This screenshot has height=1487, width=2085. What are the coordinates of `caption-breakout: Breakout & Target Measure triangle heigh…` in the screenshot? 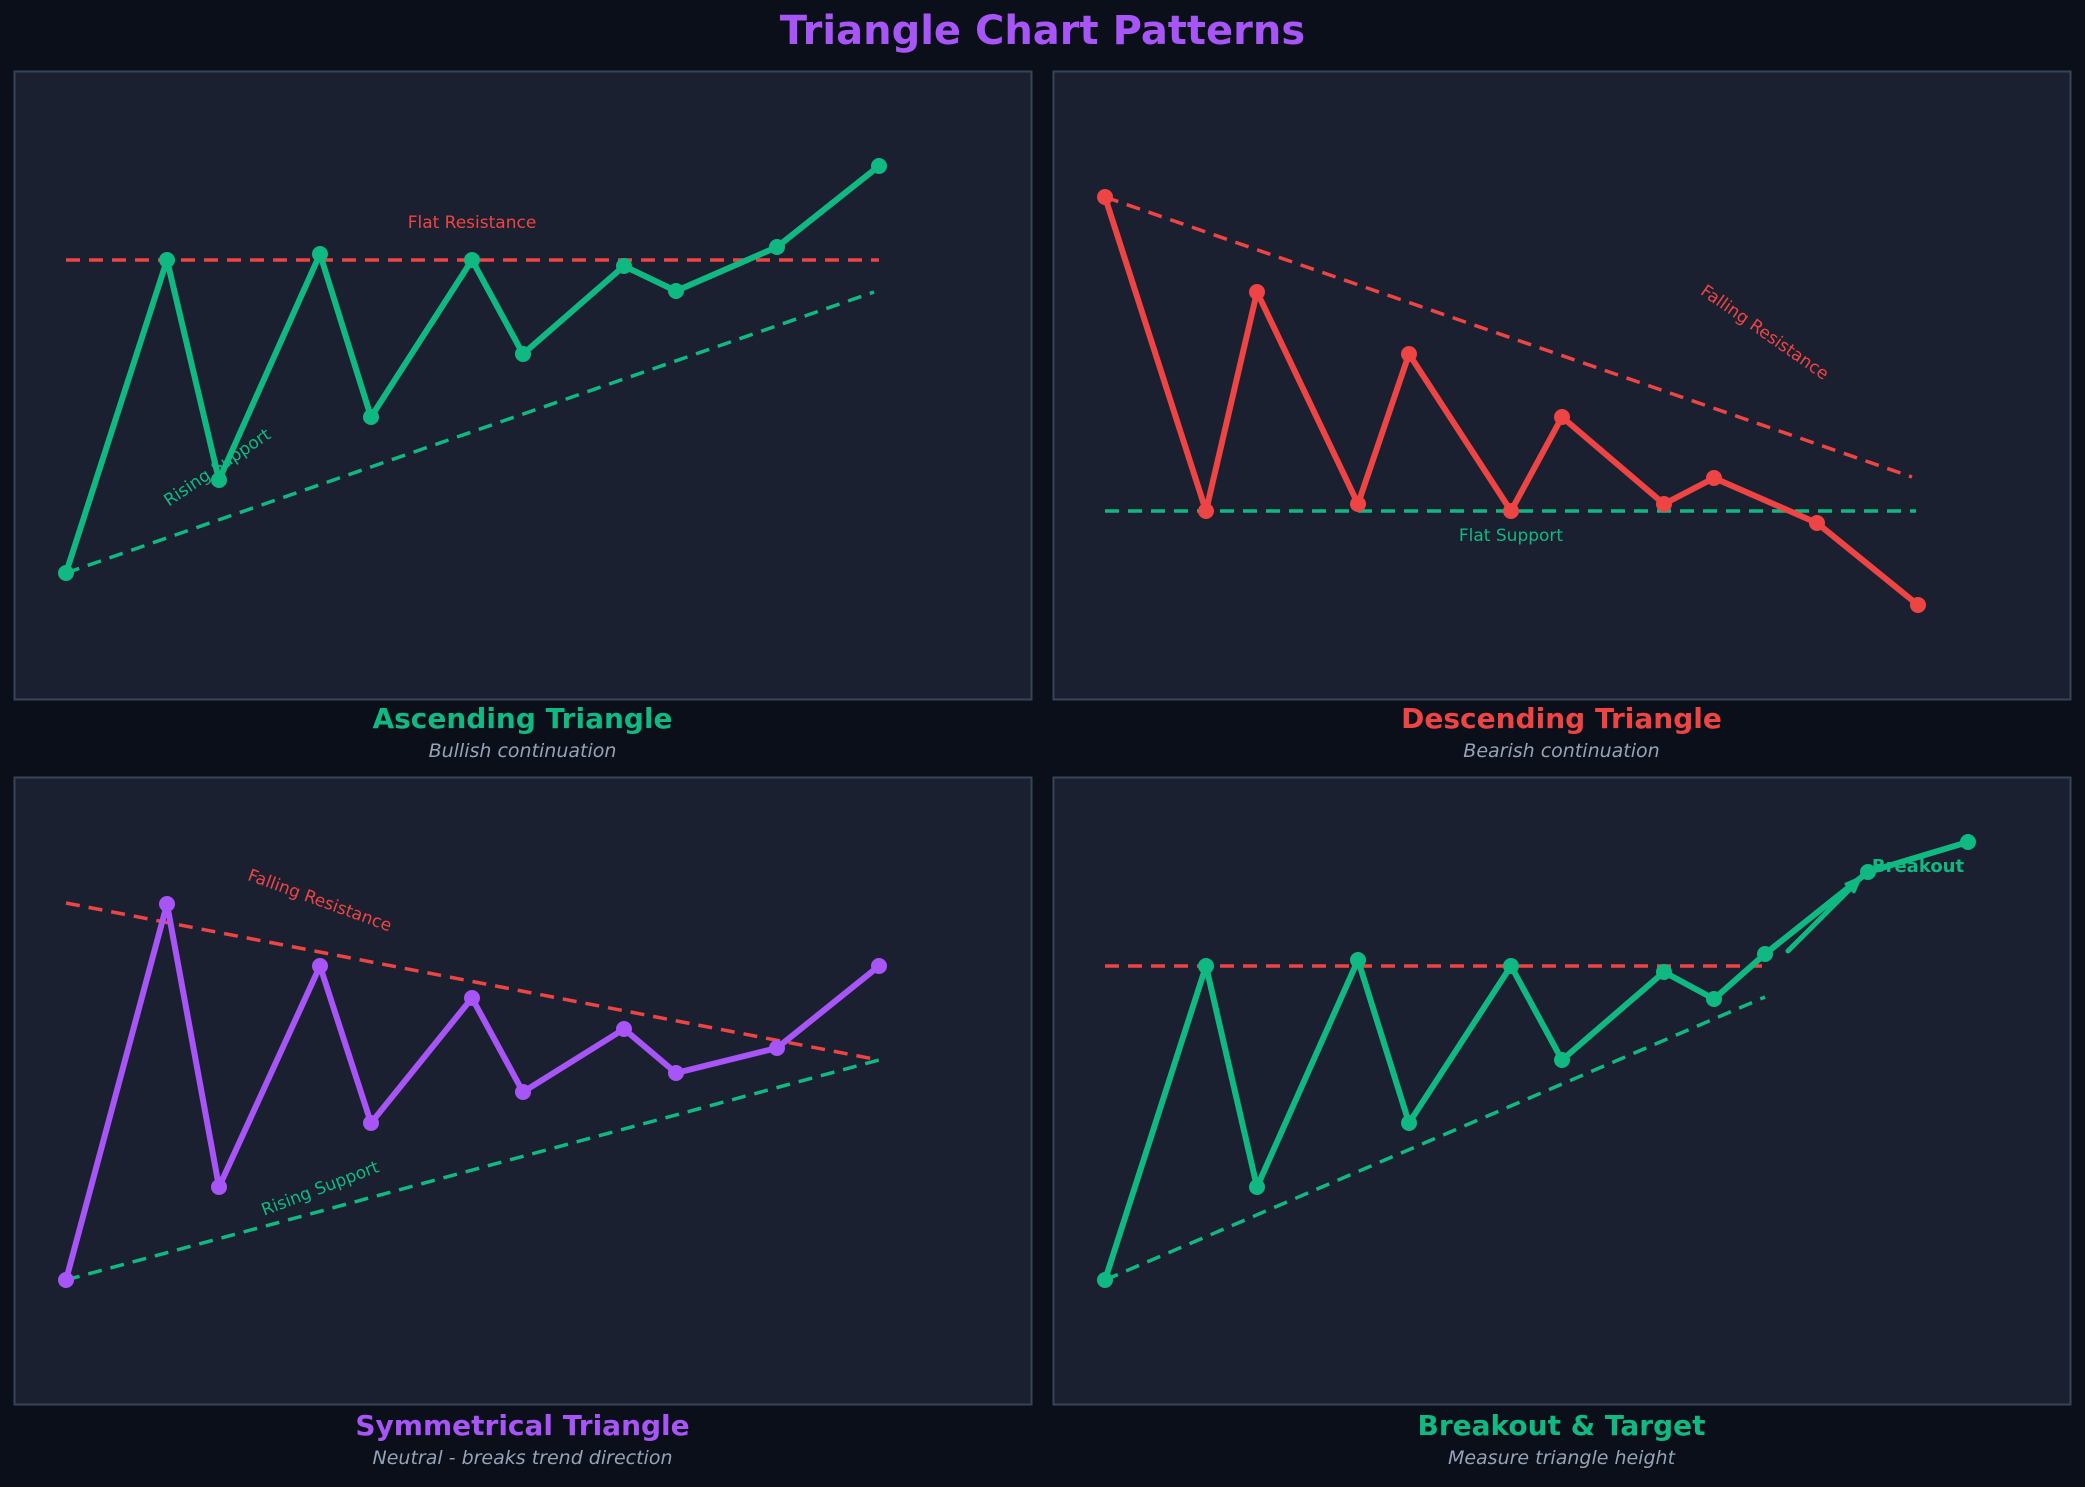 It's located at (1561, 1440).